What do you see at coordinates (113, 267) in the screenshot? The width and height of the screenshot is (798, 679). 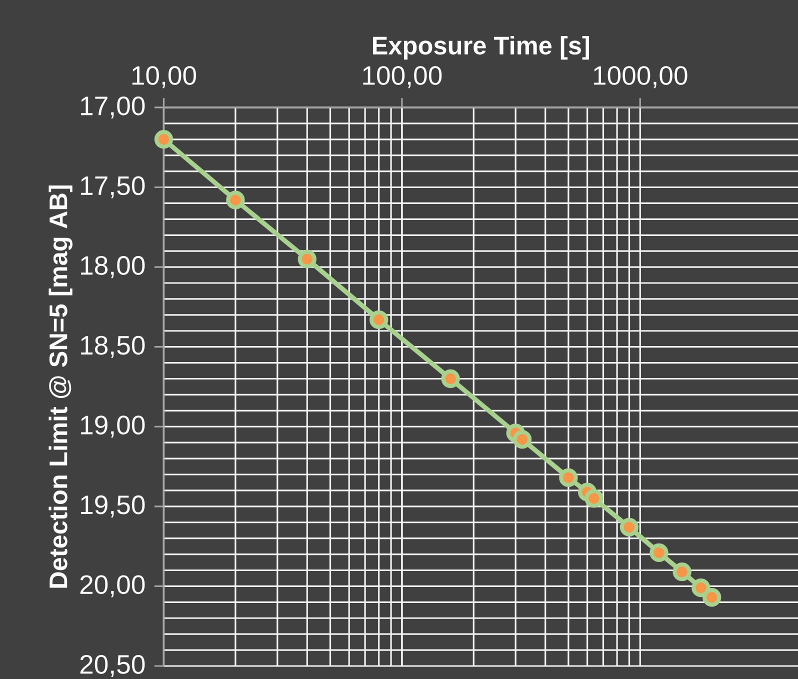 I see `y-tick-label: 18,00` at bounding box center [113, 267].